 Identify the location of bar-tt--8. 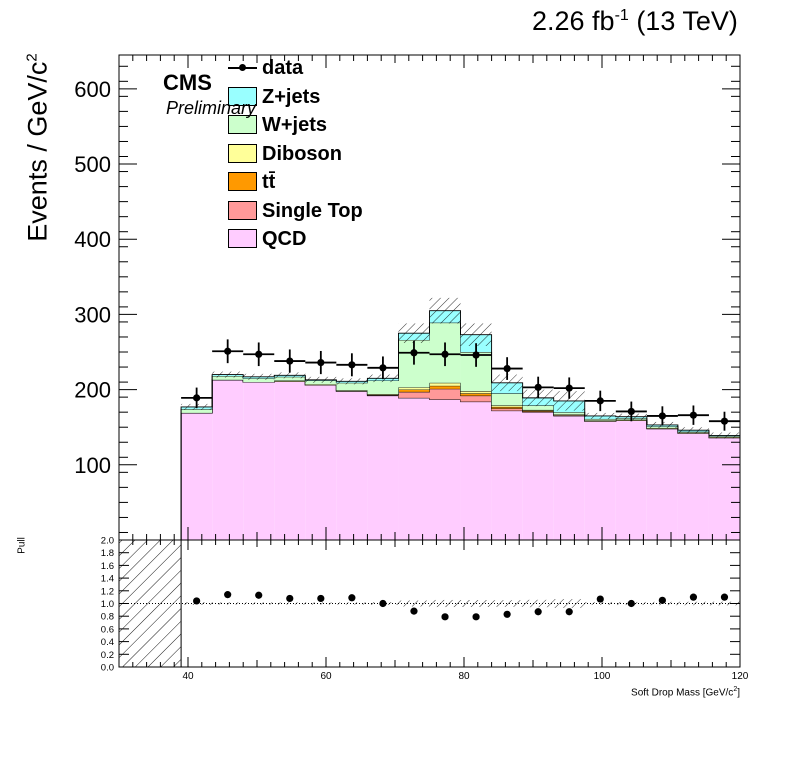
(445, 387).